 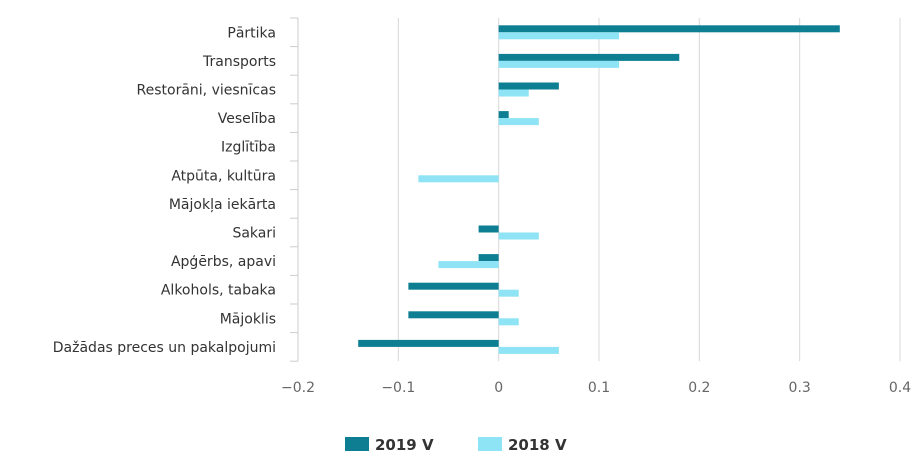 I want to click on x-tick-label: 0.2, so click(x=699, y=388).